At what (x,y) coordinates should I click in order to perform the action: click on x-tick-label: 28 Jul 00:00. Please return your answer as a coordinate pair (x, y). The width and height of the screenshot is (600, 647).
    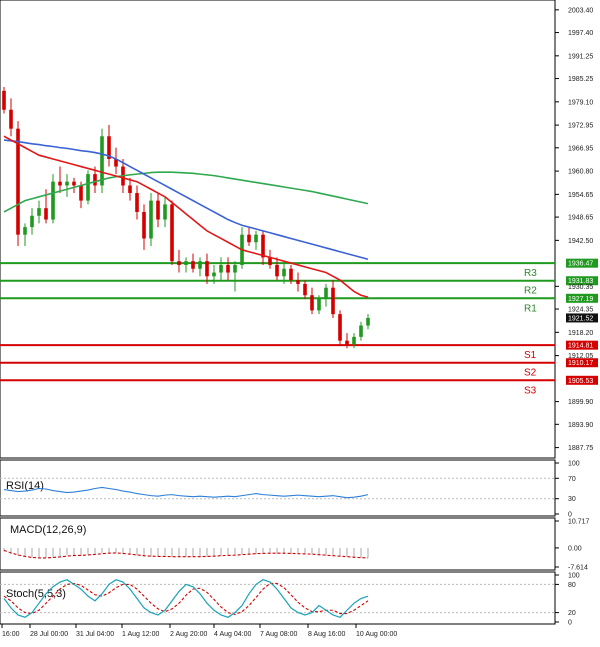
    Looking at the image, I should click on (49, 634).